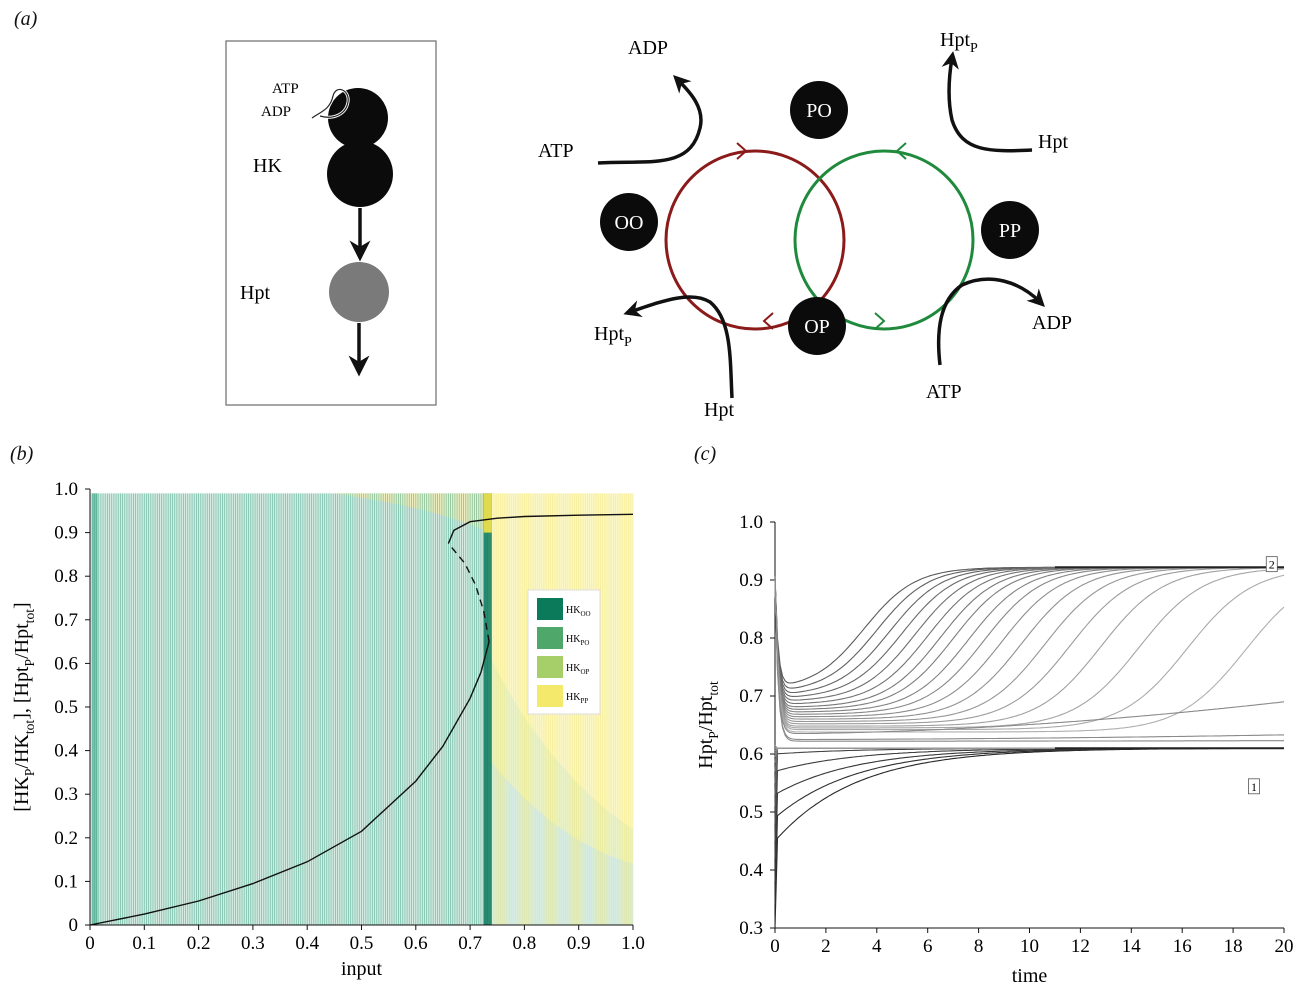 This screenshot has width=1306, height=991. Describe the element at coordinates (66, 576) in the screenshot. I see `y-tick-label: 0.8` at that location.